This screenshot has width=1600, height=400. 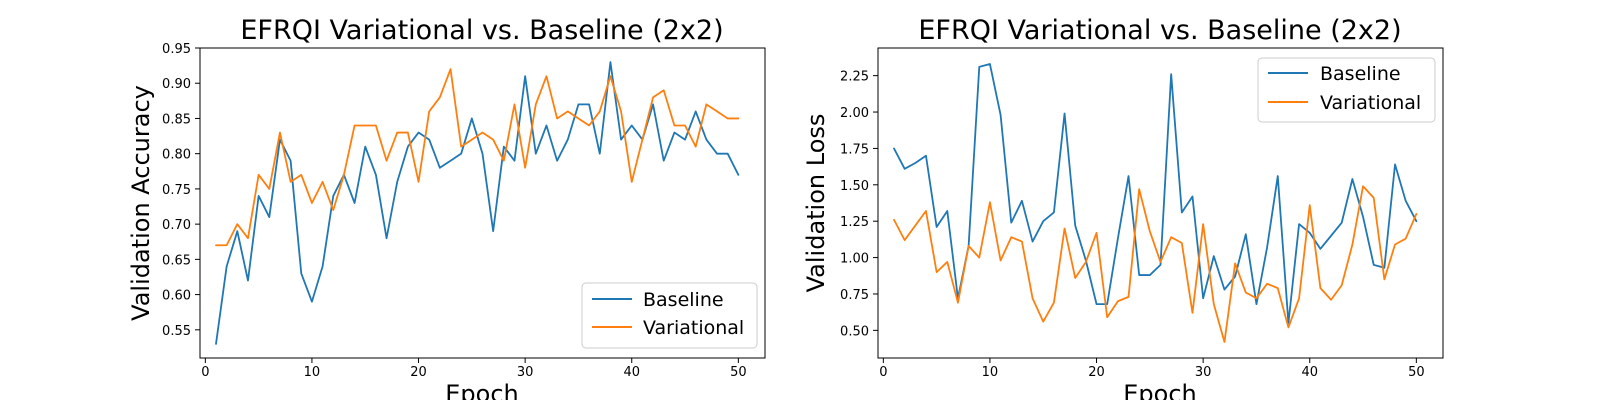 What do you see at coordinates (176, 331) in the screenshot?
I see `y-tick-label: 0.55` at bounding box center [176, 331].